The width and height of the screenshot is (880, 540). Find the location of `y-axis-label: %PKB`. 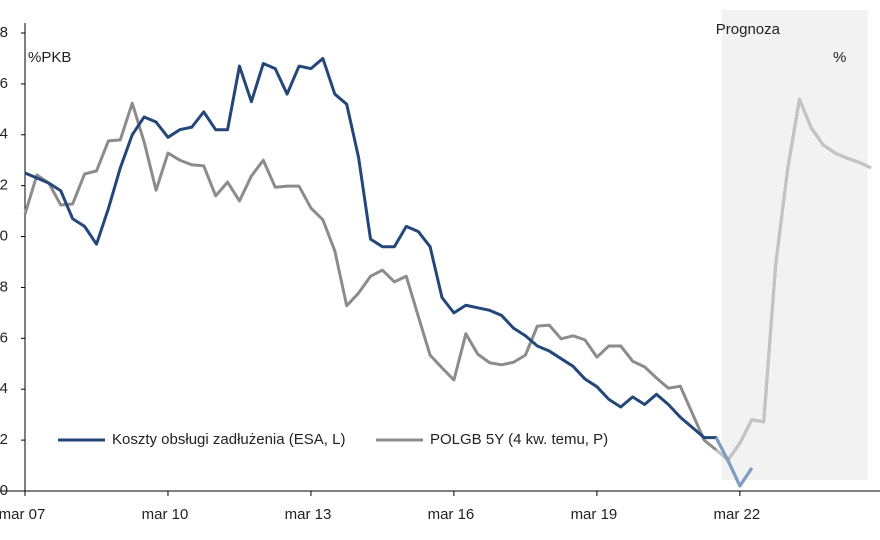

y-axis-label: %PKB is located at coordinates (49, 57).